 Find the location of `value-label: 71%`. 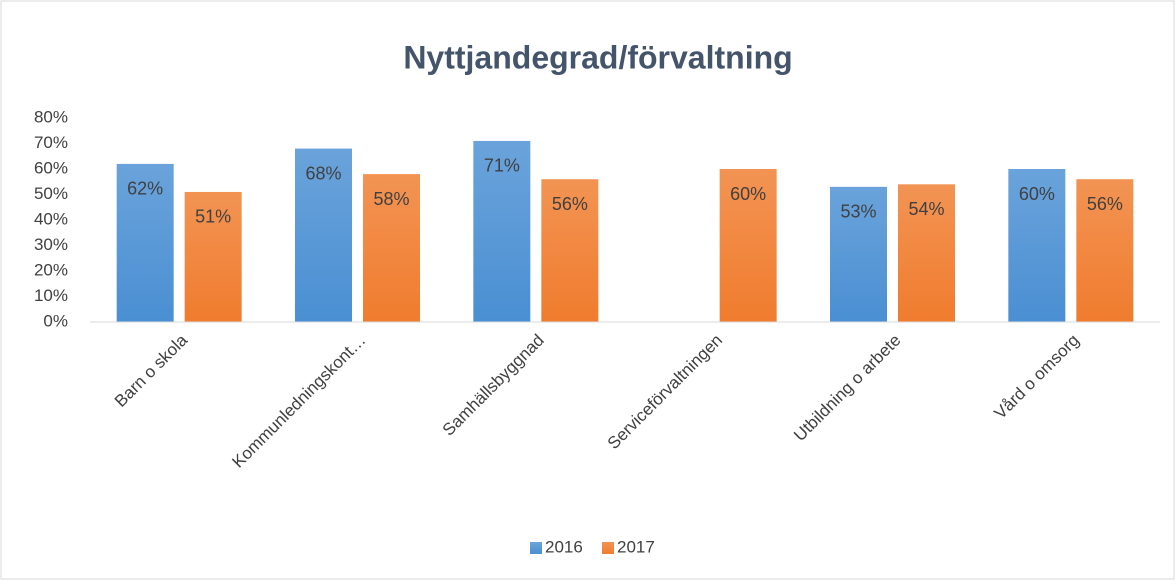

value-label: 71% is located at coordinates (502, 166).